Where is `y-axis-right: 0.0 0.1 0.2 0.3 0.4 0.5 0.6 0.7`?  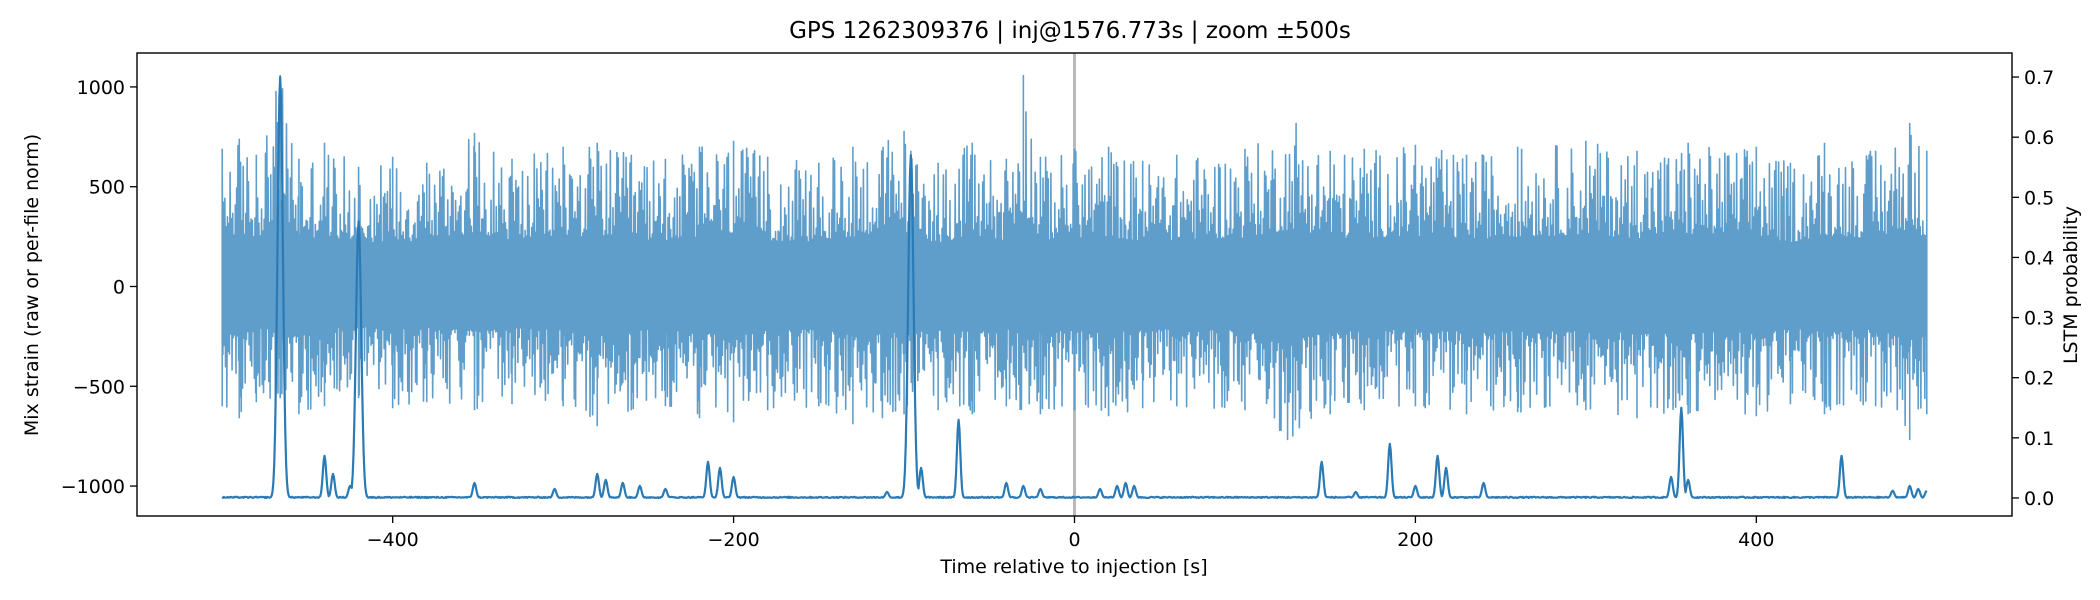 y-axis-right: 0.0 0.1 0.2 0.3 0.4 0.5 0.6 0.7 is located at coordinates (2033, 288).